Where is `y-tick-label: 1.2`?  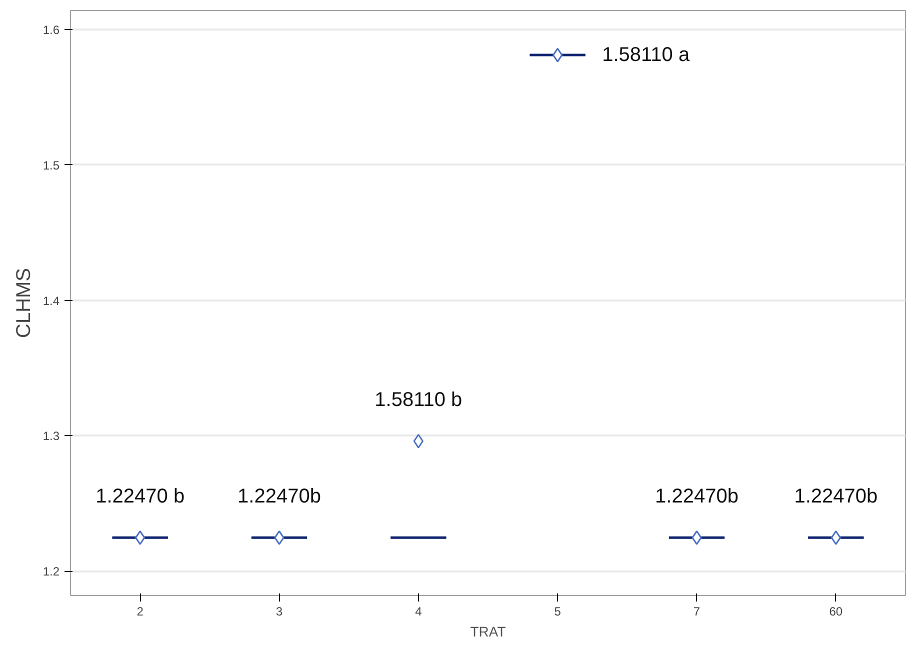 y-tick-label: 1.2 is located at coordinates (51, 571).